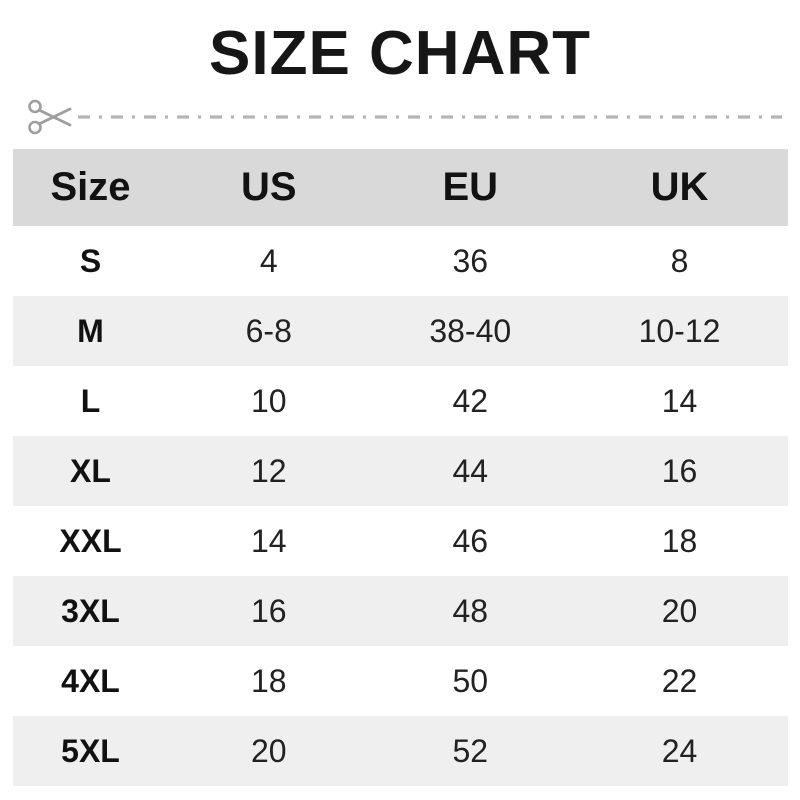 This screenshot has width=800, height=800. I want to click on header-cell-size: Size, so click(90, 187).